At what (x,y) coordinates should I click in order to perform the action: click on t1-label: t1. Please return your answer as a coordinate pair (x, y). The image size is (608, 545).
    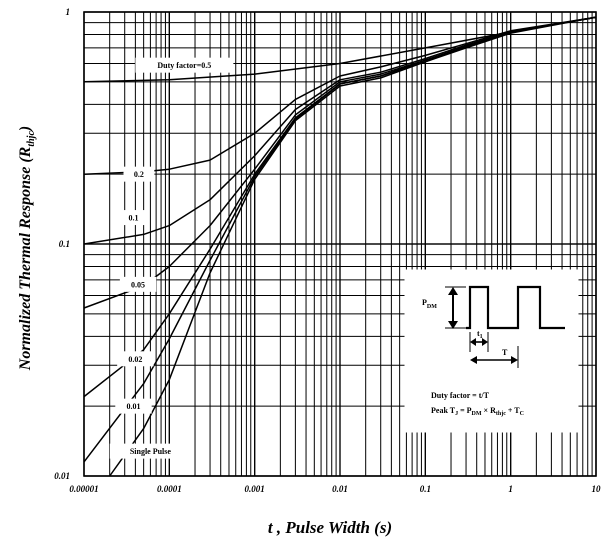
    Looking at the image, I should click on (480, 334).